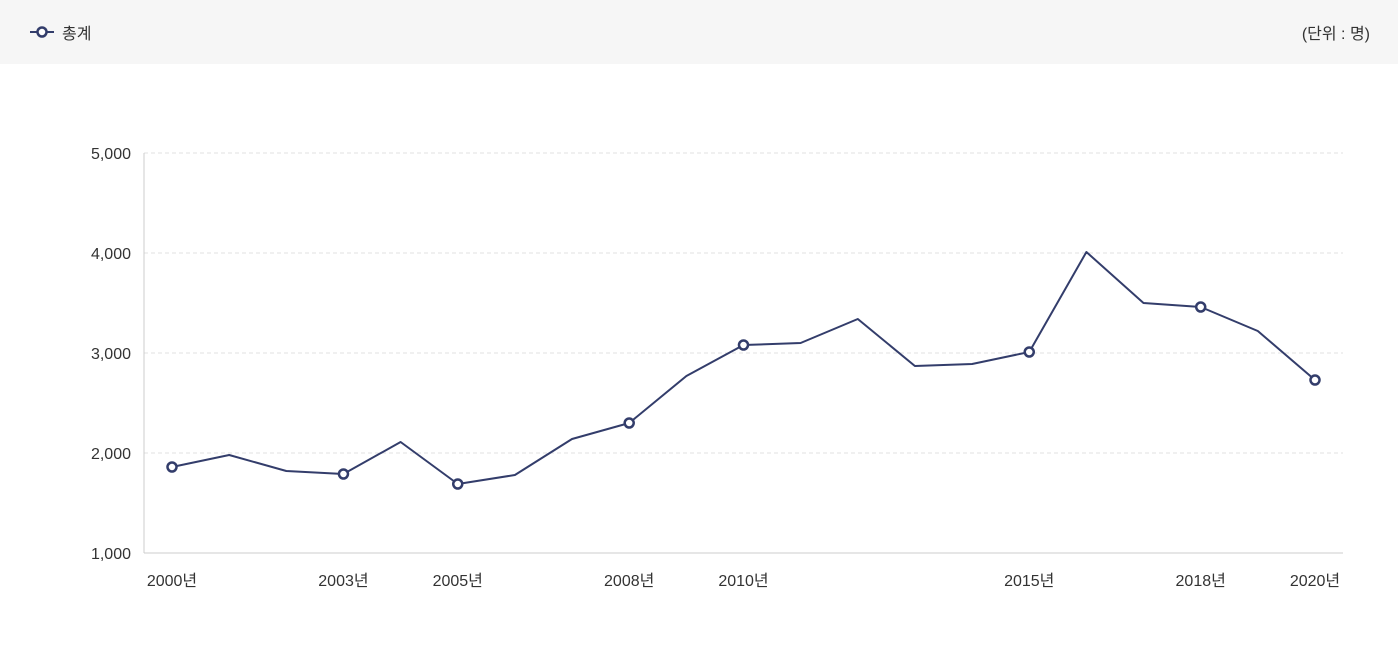 This screenshot has height=653, width=1398. Describe the element at coordinates (111, 454) in the screenshot. I see `y-tick-label: 2,000` at that location.